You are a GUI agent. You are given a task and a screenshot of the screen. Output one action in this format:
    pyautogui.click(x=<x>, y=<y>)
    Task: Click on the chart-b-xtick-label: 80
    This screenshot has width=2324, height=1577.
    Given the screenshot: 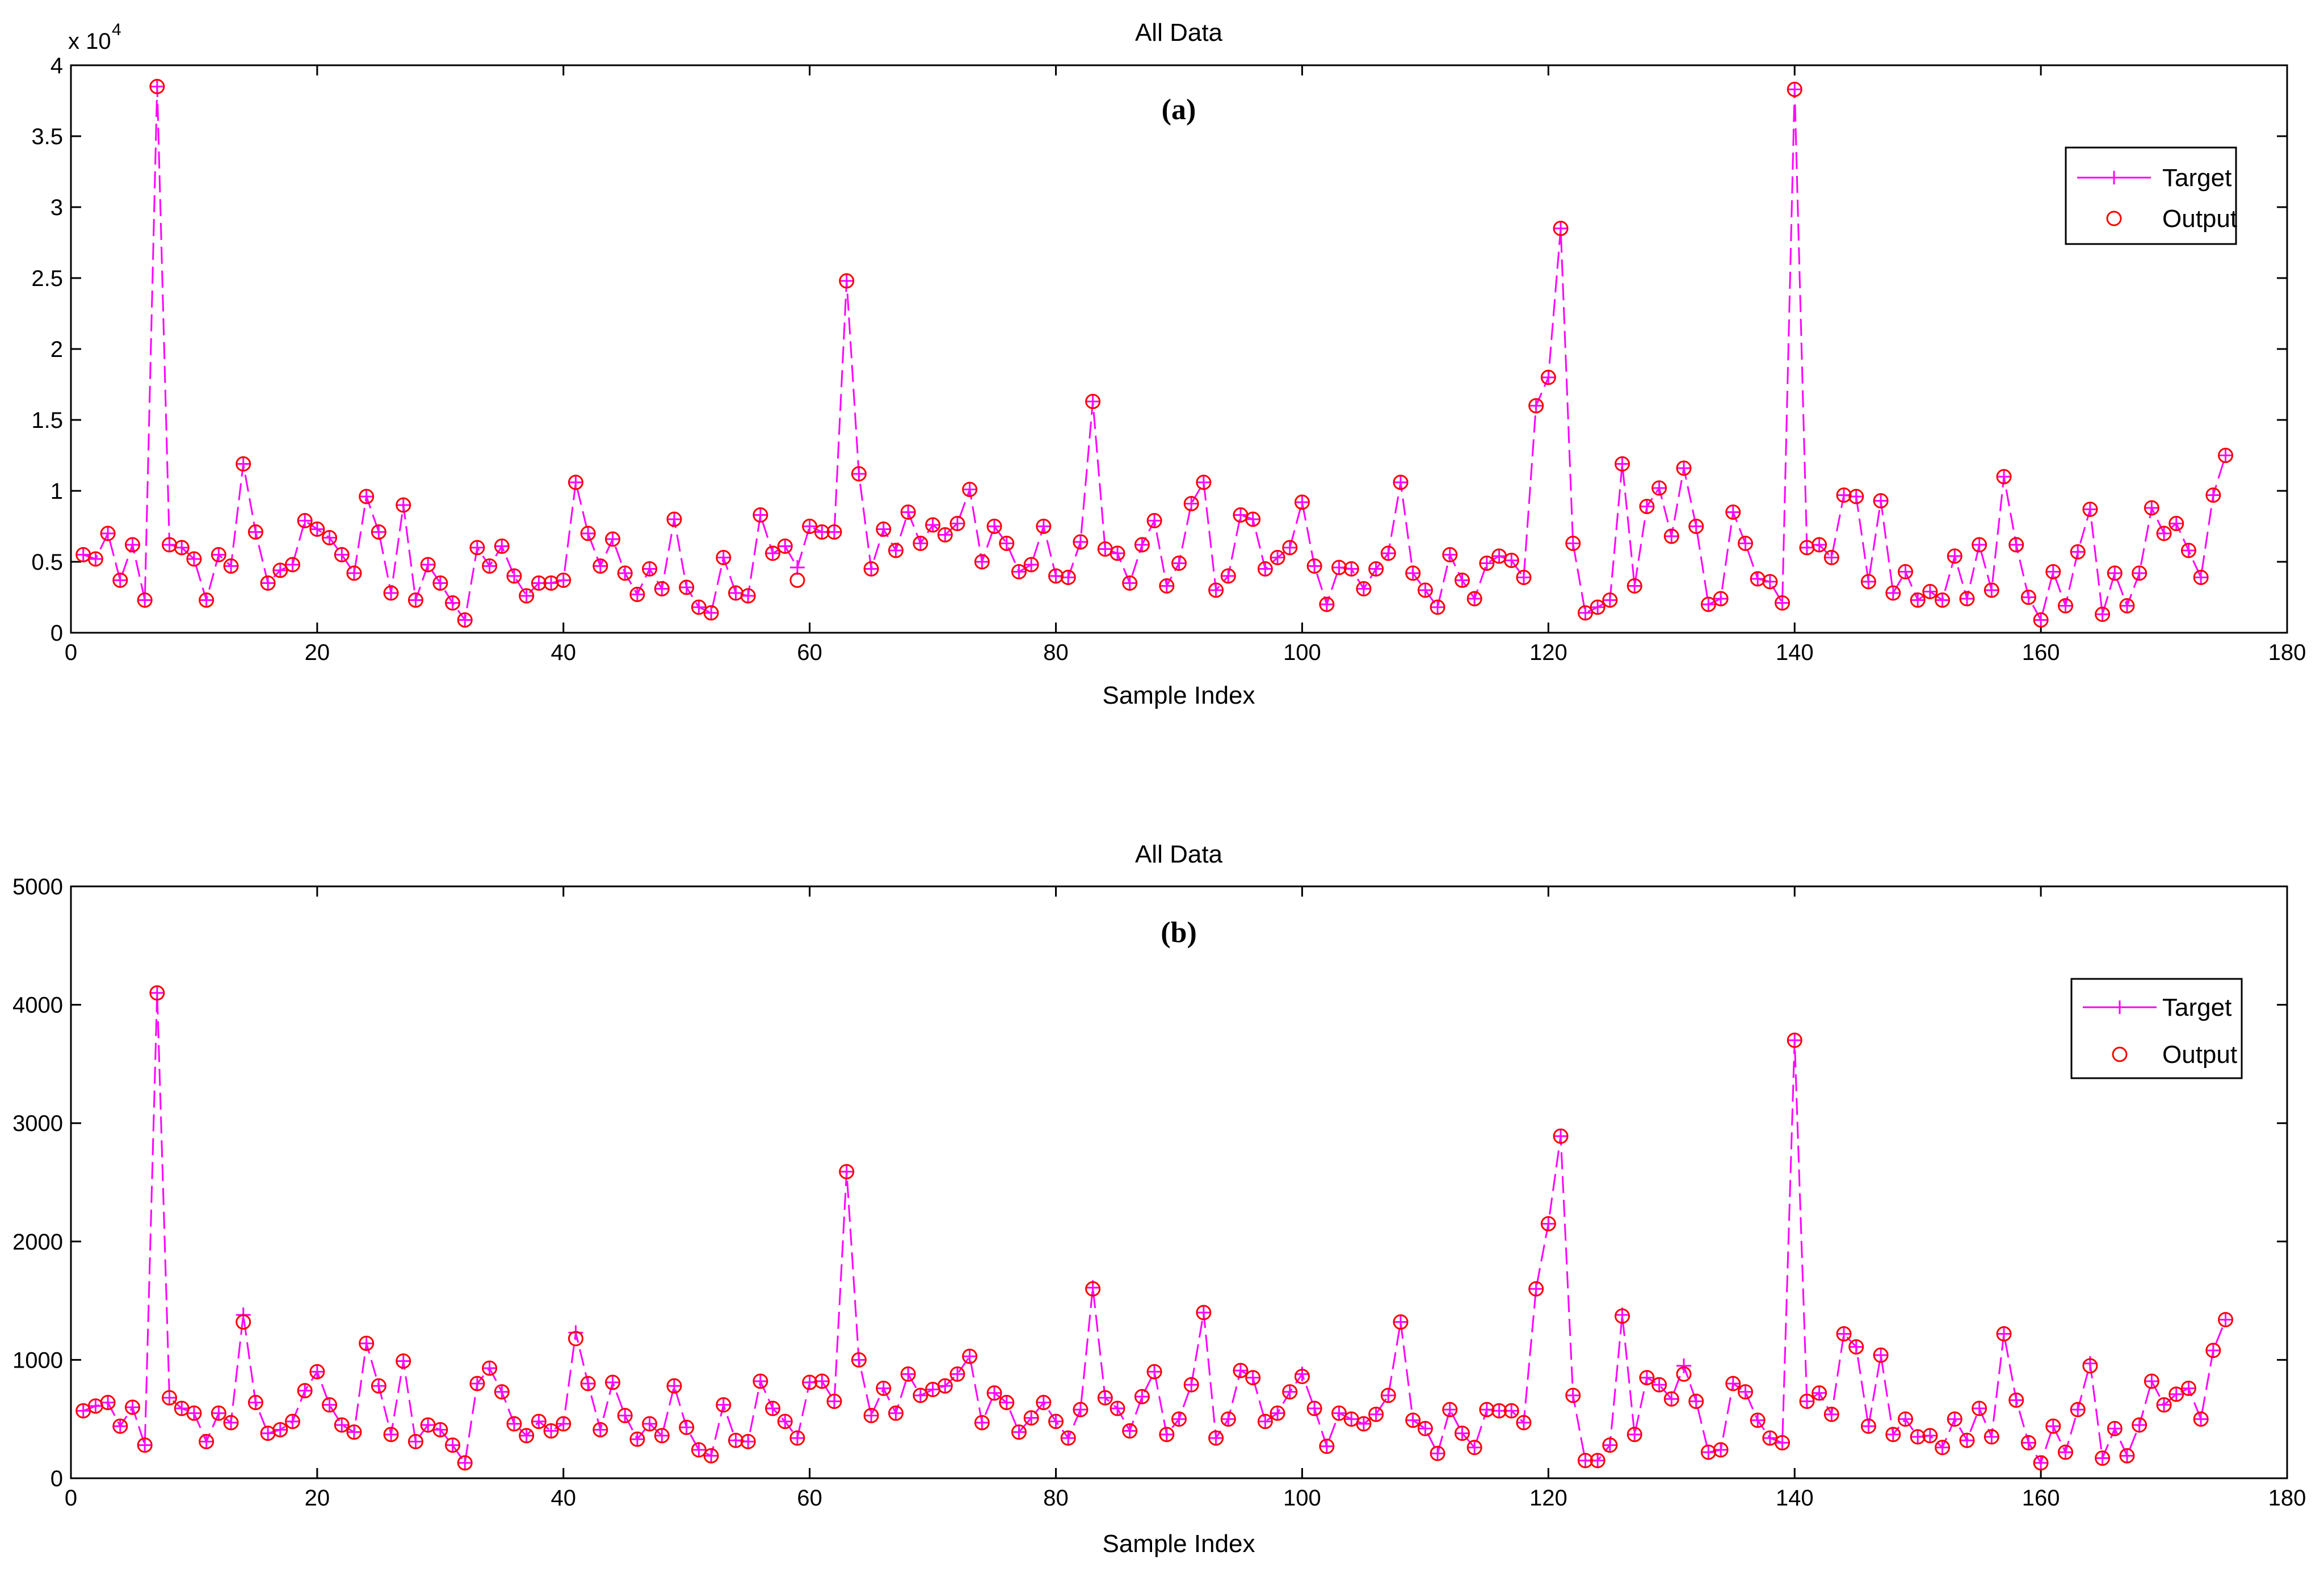 What is the action you would take?
    pyautogui.click(x=1056, y=1498)
    